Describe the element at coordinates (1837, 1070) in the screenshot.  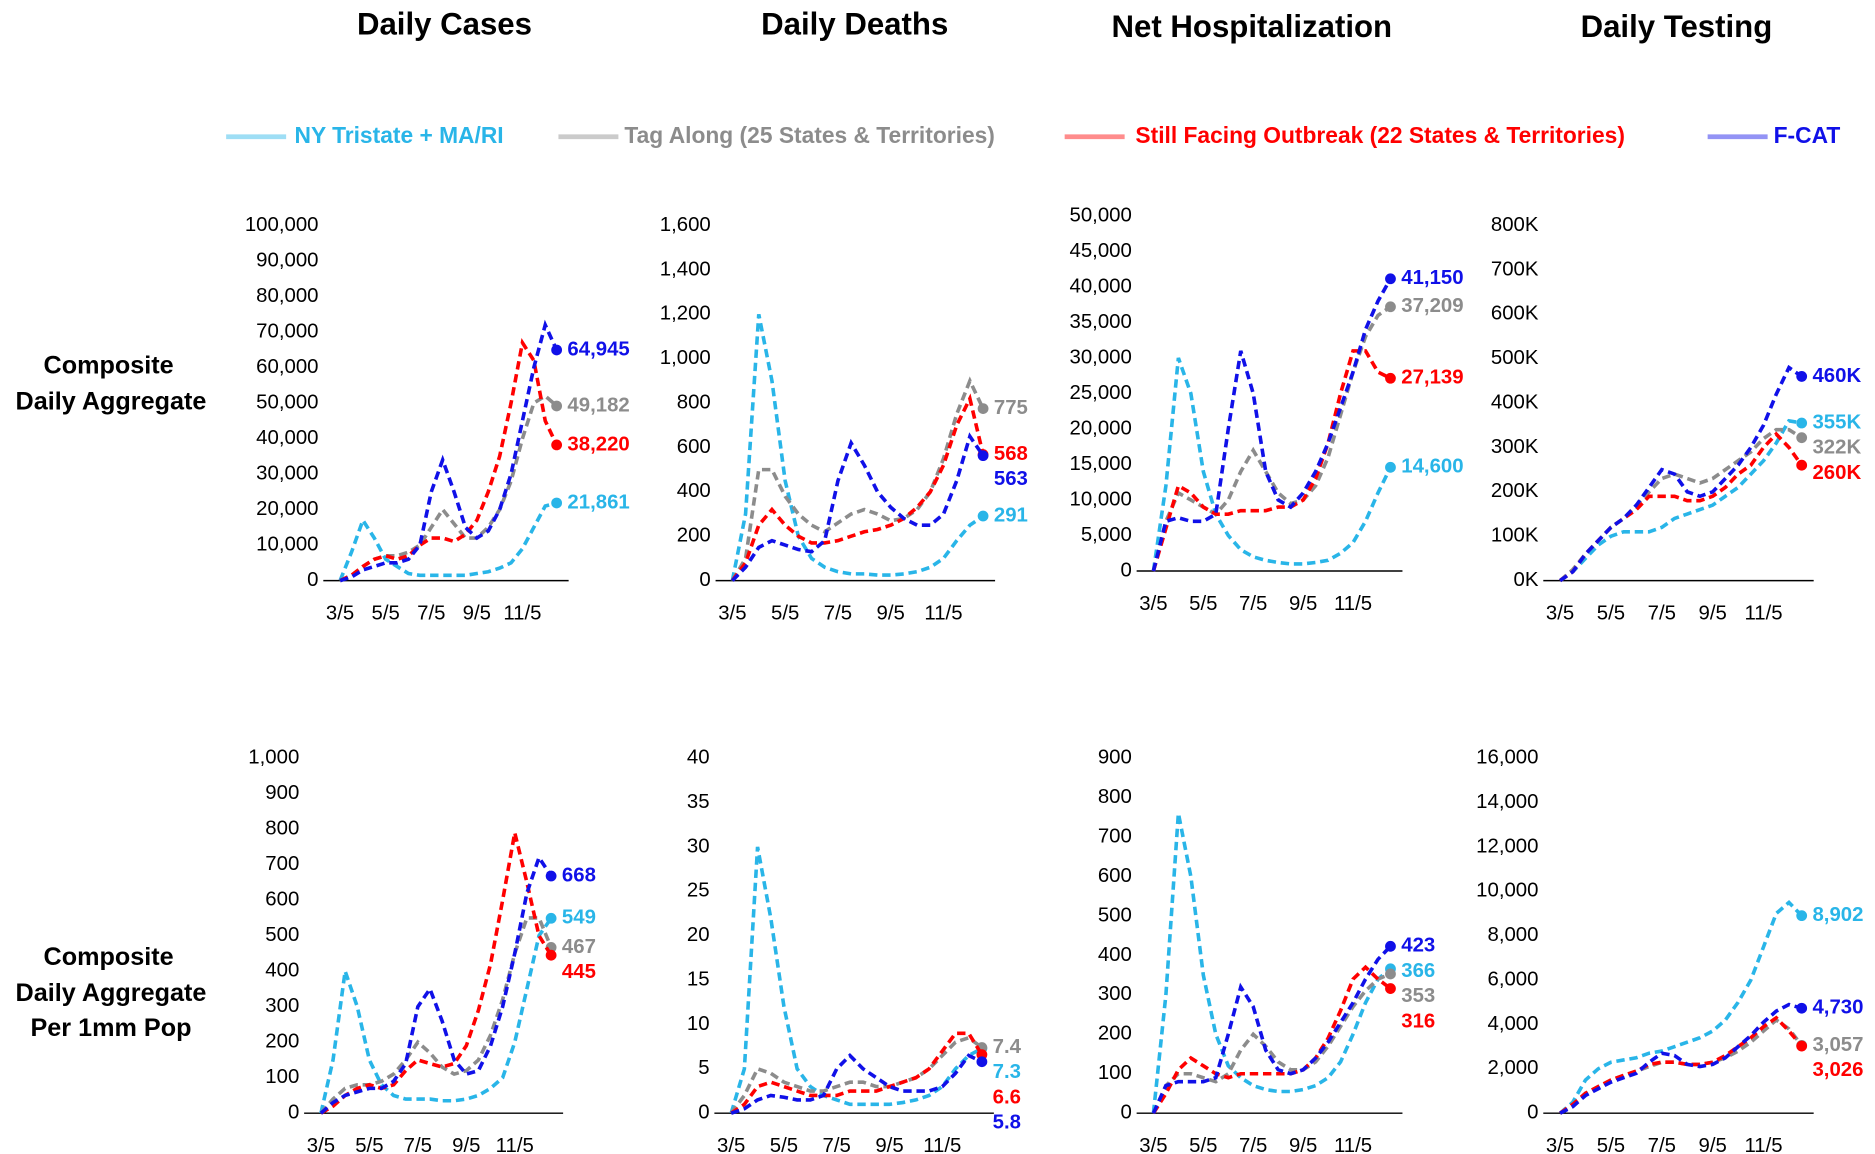
I see `end-label: 3,026` at that location.